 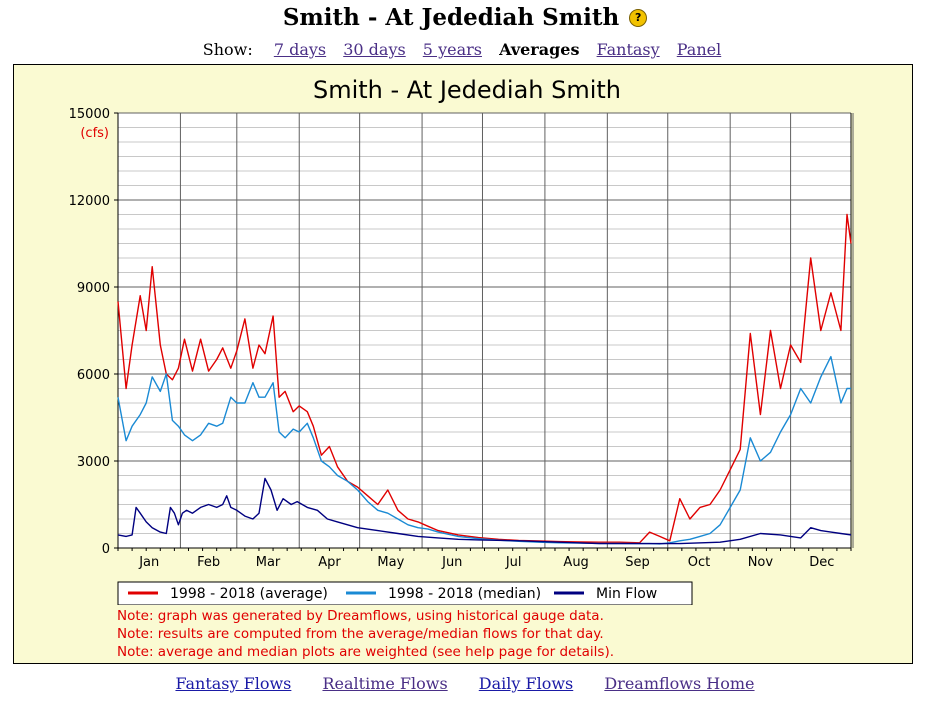 What do you see at coordinates (374, 49) in the screenshot?
I see `nav-link-30-days: 30 days` at bounding box center [374, 49].